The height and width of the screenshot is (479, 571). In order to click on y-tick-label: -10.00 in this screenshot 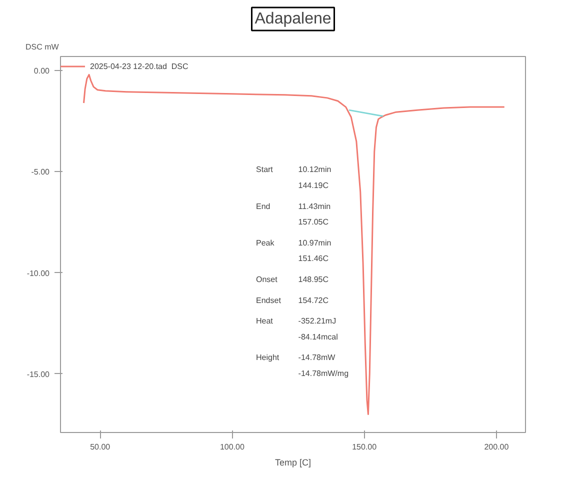, I will do `click(38, 273)`.